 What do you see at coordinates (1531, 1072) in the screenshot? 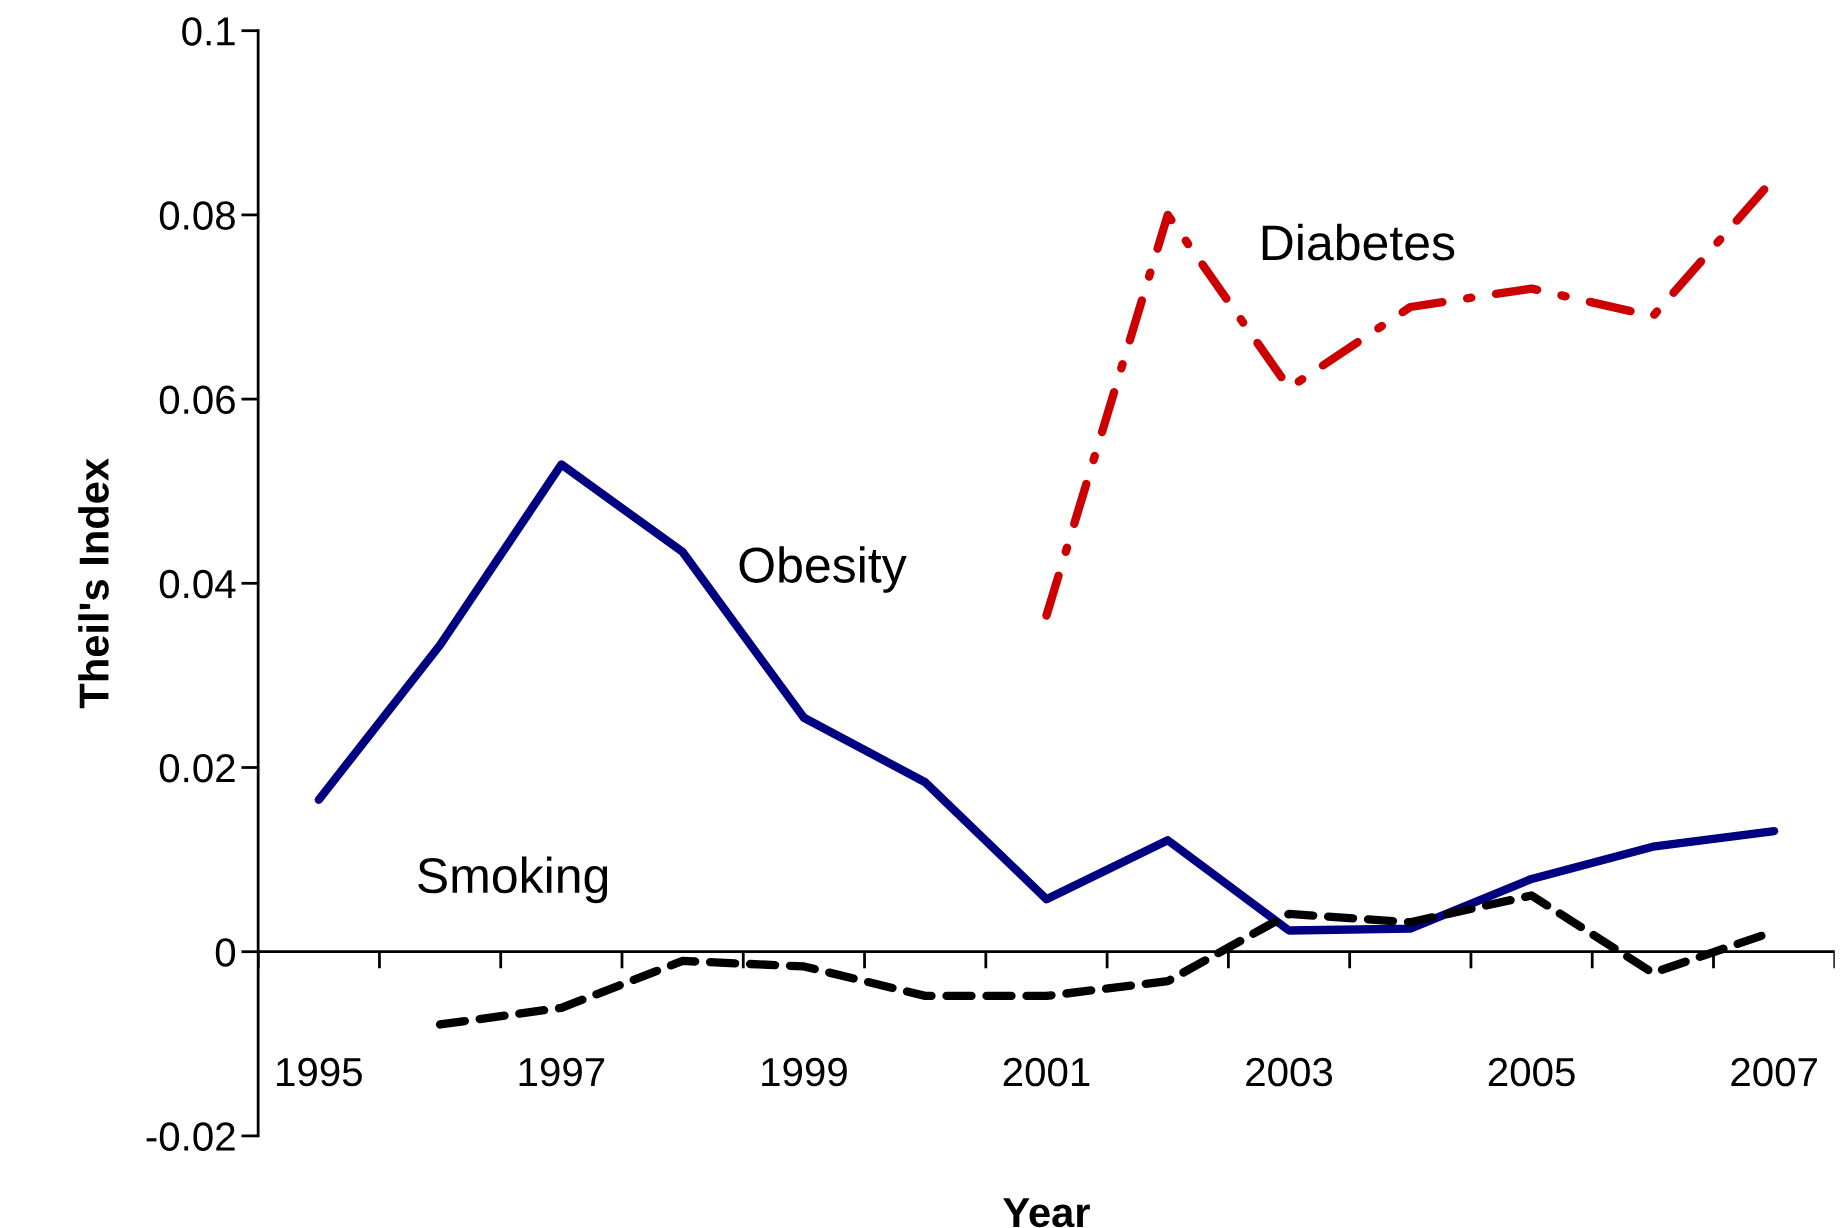
I see `x-tick-label: 2005` at bounding box center [1531, 1072].